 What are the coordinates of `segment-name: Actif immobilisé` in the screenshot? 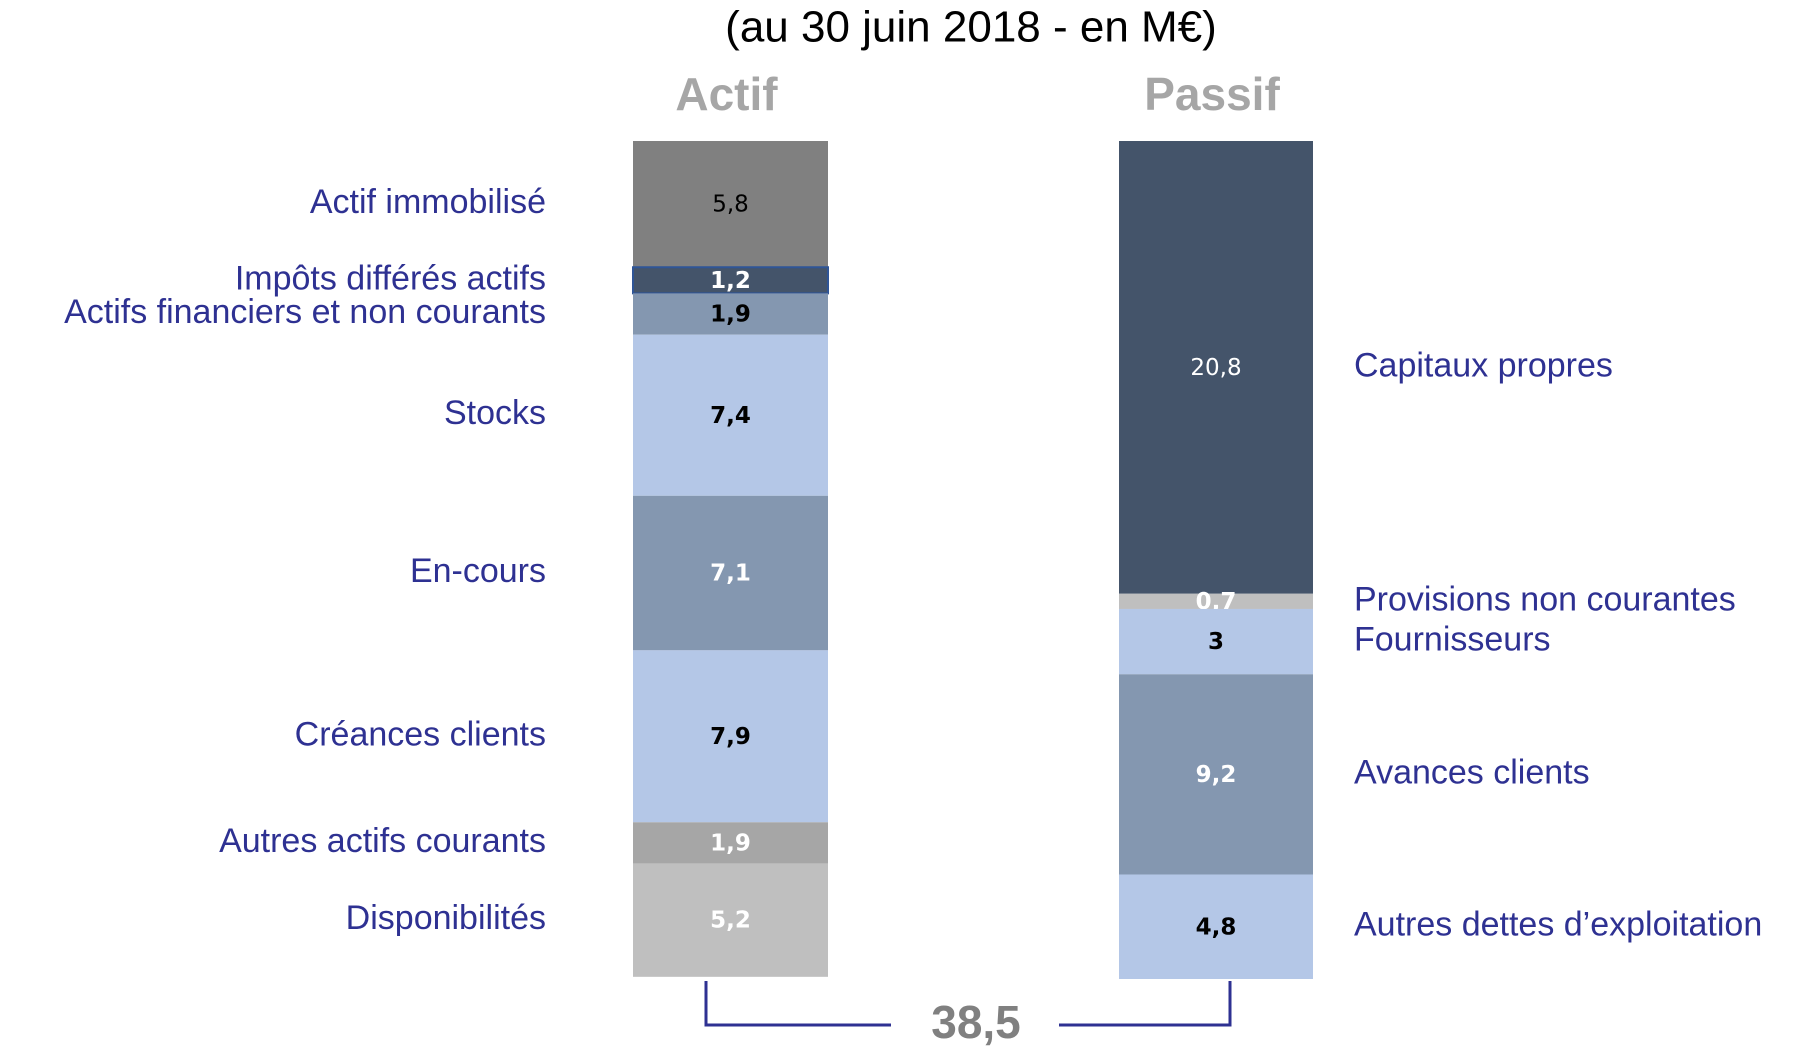 It's located at (428, 202).